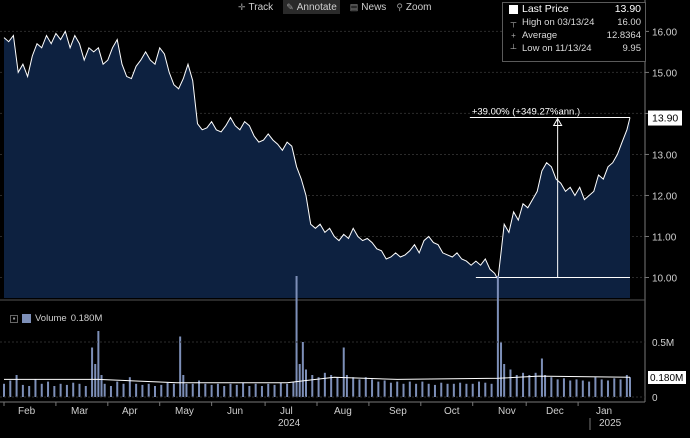 This screenshot has width=690, height=438. I want to click on price-tick-label: 15.00, so click(664, 73).